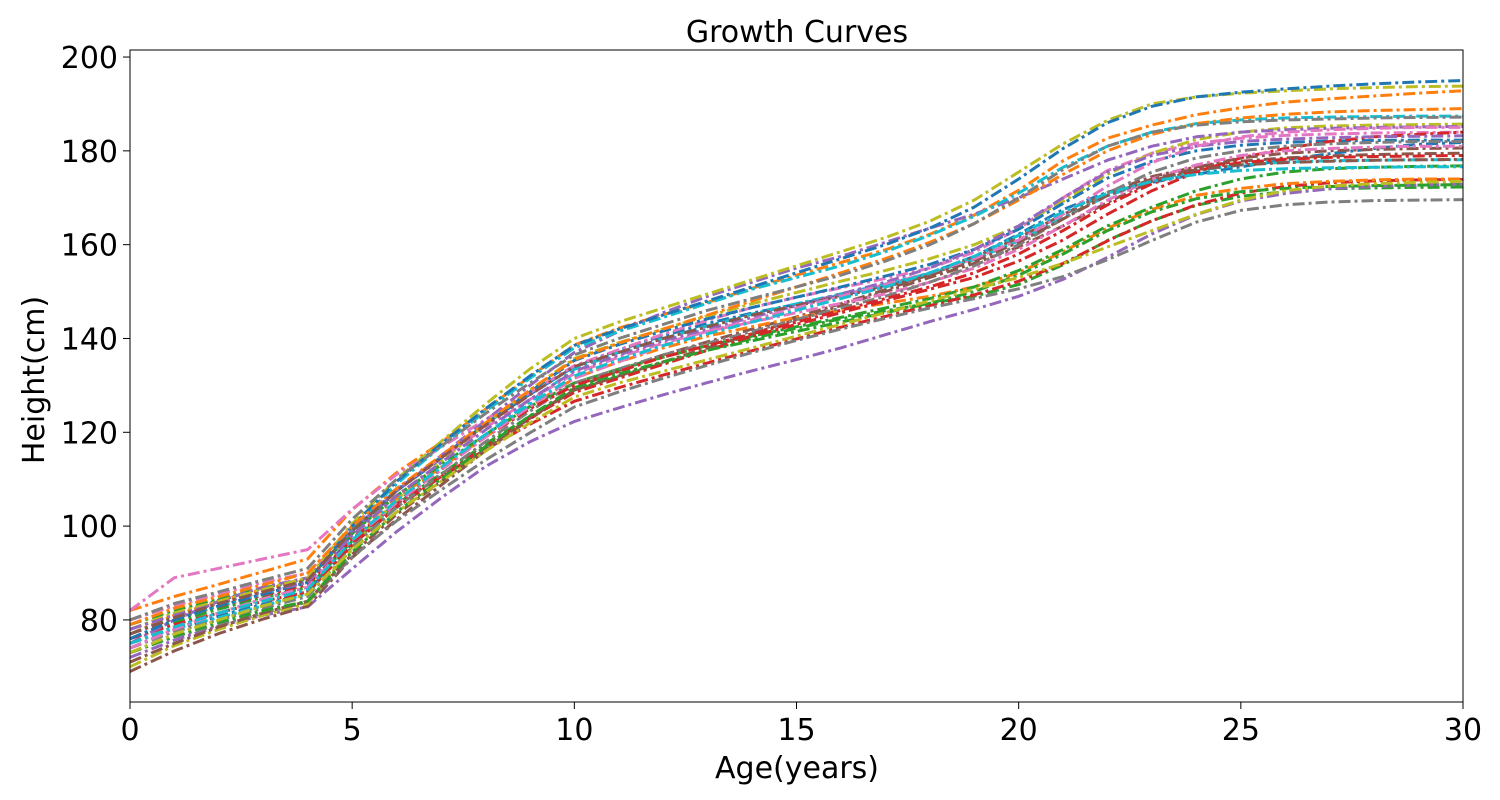 Image resolution: width=1500 pixels, height=800 pixels. Describe the element at coordinates (89, 527) in the screenshot. I see `y-tick-label: 100` at that location.